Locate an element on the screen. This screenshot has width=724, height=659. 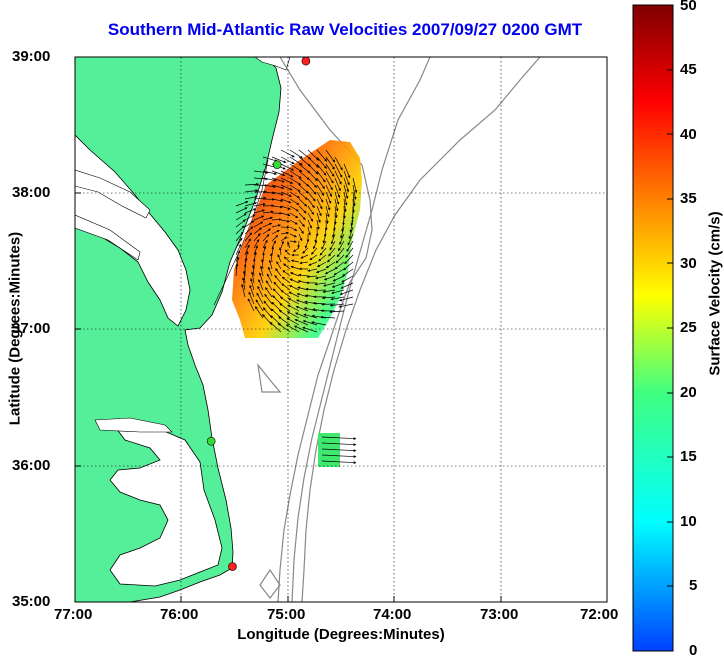
radar-station-marker is located at coordinates (232, 566).